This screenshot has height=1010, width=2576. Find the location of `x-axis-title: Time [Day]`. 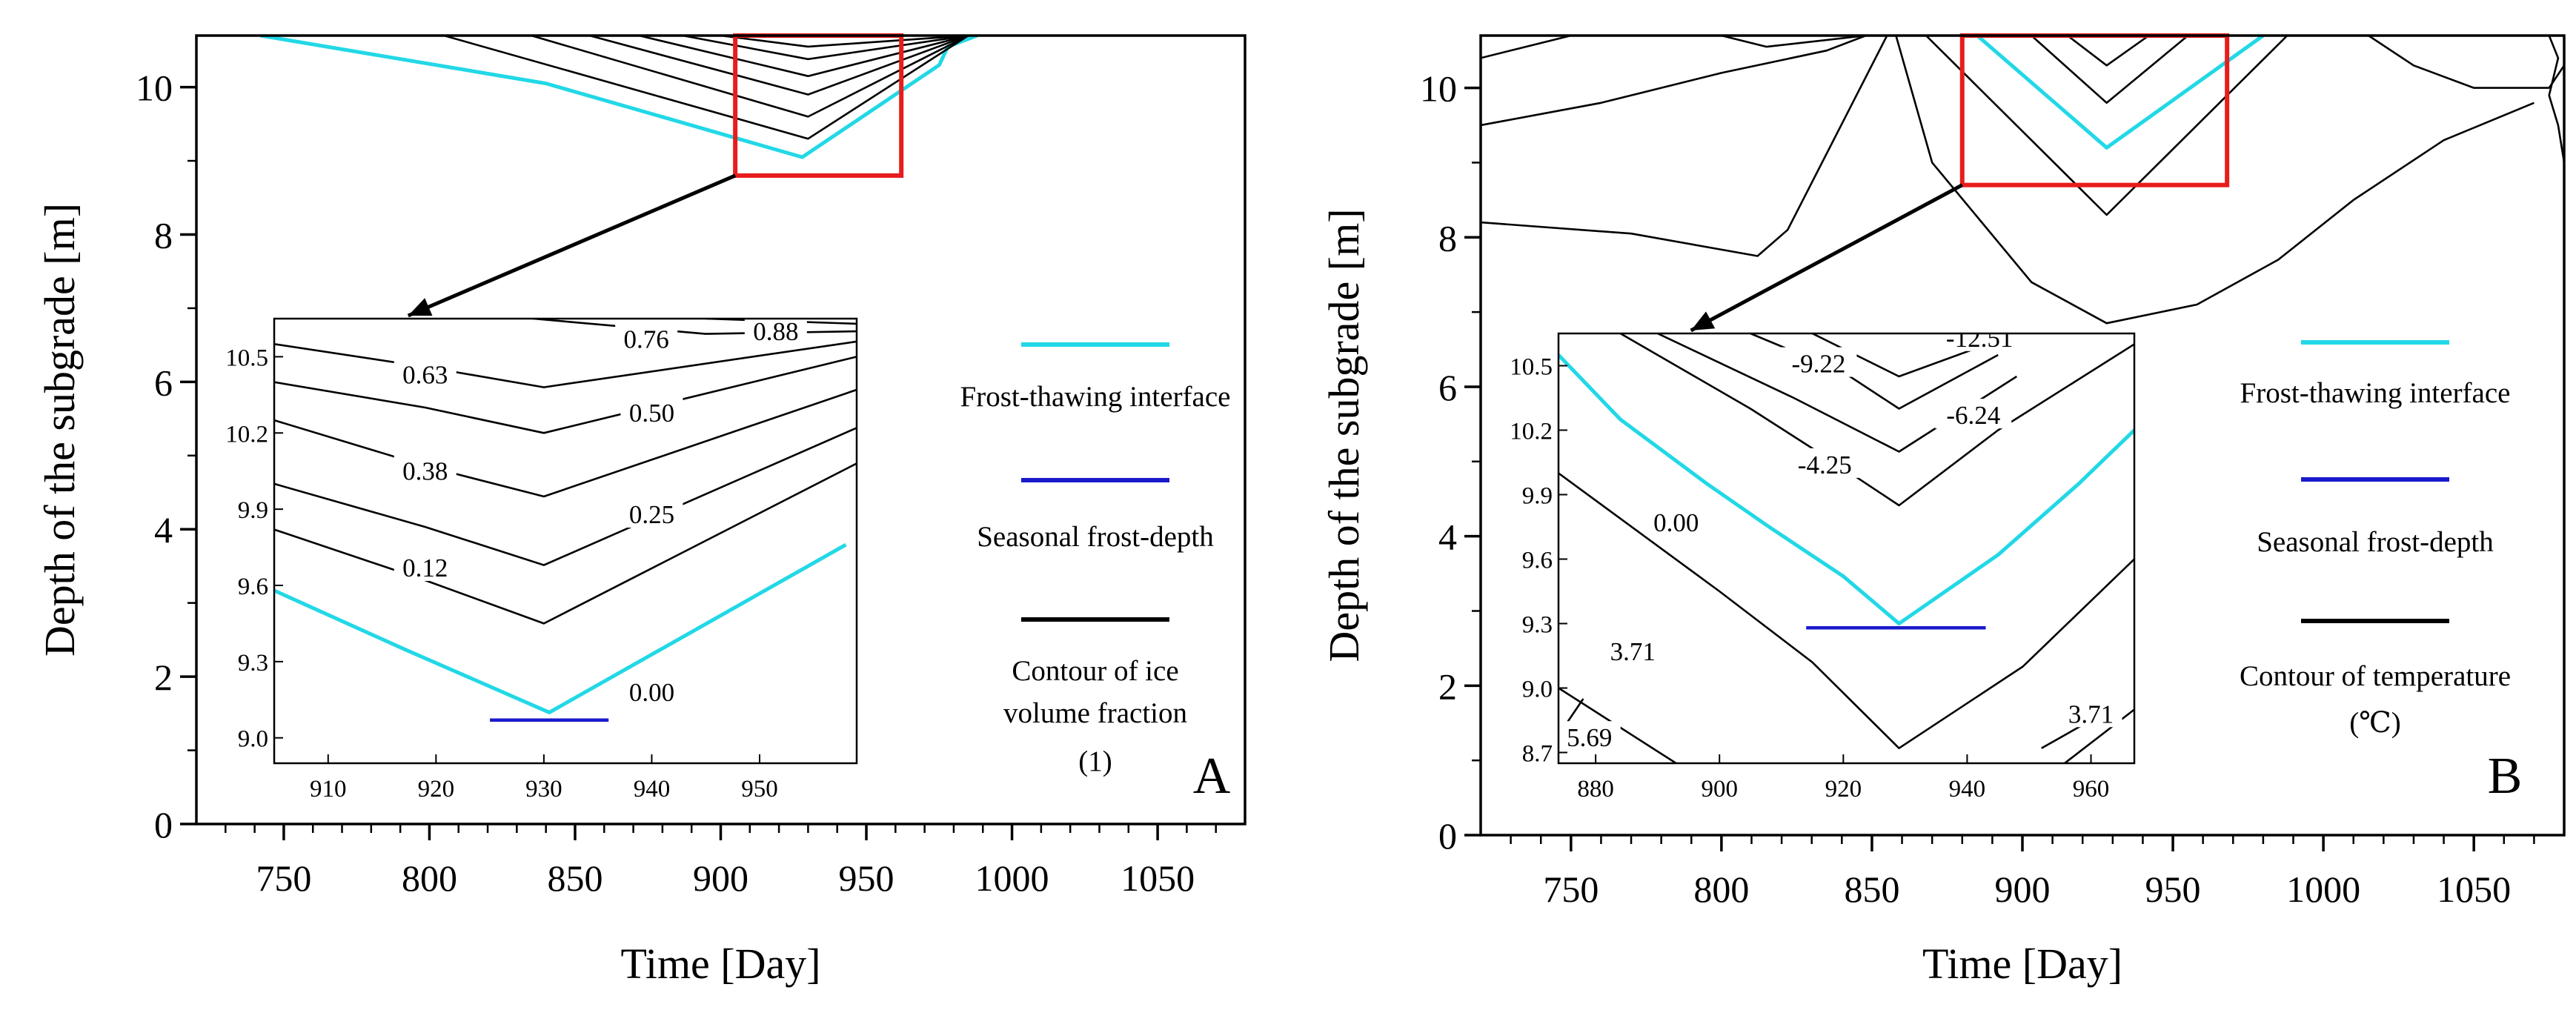

x-axis-title: Time [Day] is located at coordinates (720, 964).